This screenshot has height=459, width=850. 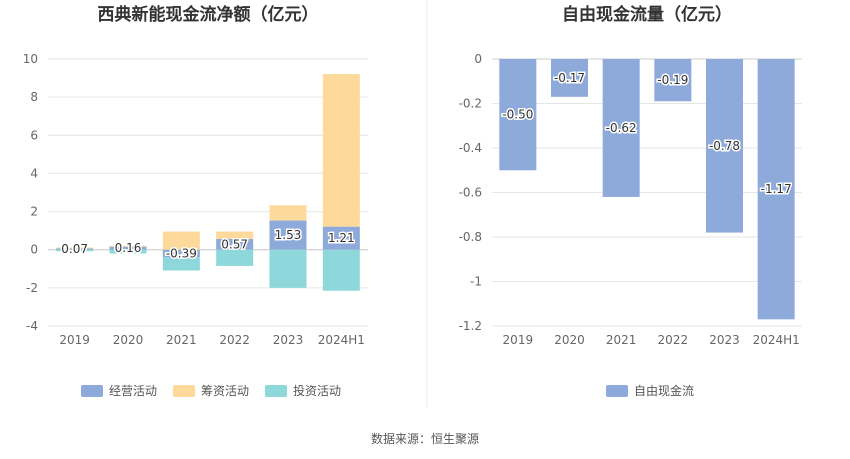 I want to click on data-label: -0.19, so click(x=672, y=80).